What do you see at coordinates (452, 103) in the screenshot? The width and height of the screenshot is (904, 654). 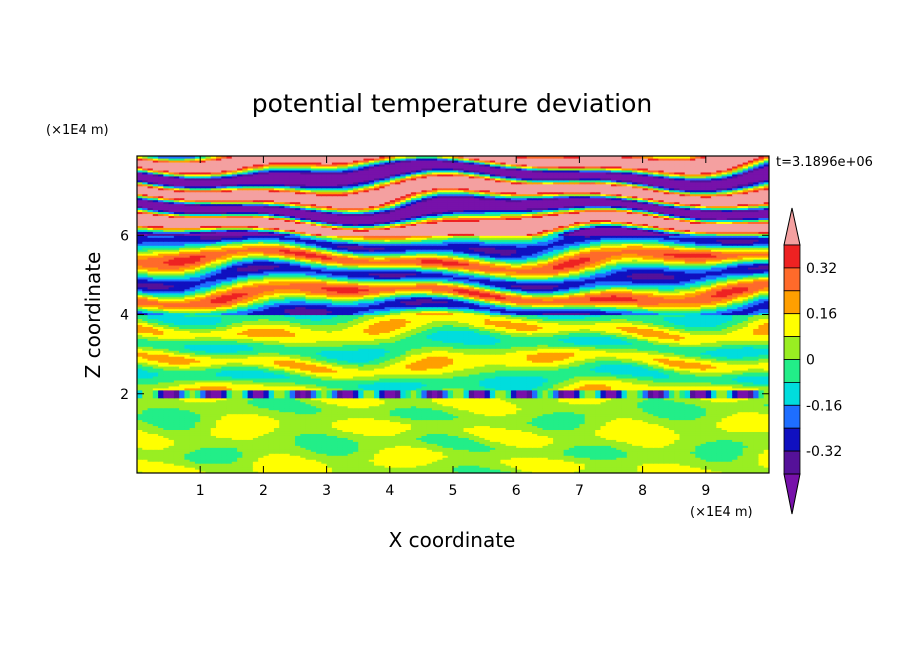 I see `chart-title: potential temperature deviation` at bounding box center [452, 103].